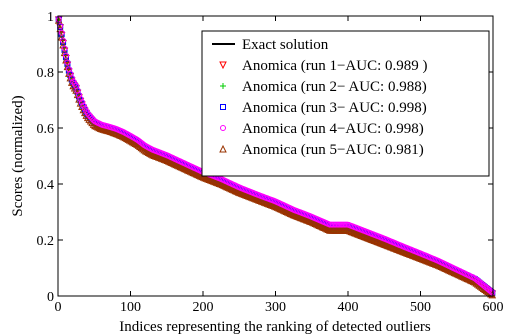 This screenshot has width=508, height=335. What do you see at coordinates (270, 45) in the screenshot?
I see `legend-item: Exact solution` at bounding box center [270, 45].